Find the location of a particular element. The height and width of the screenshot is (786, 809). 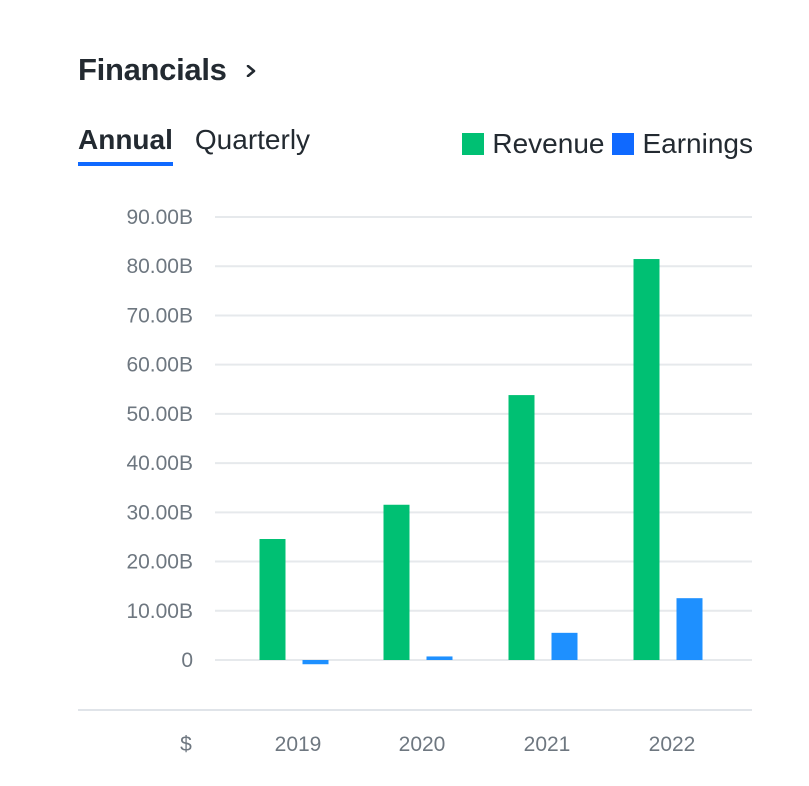

period-tabs: Annual Quarterly is located at coordinates (205, 145).